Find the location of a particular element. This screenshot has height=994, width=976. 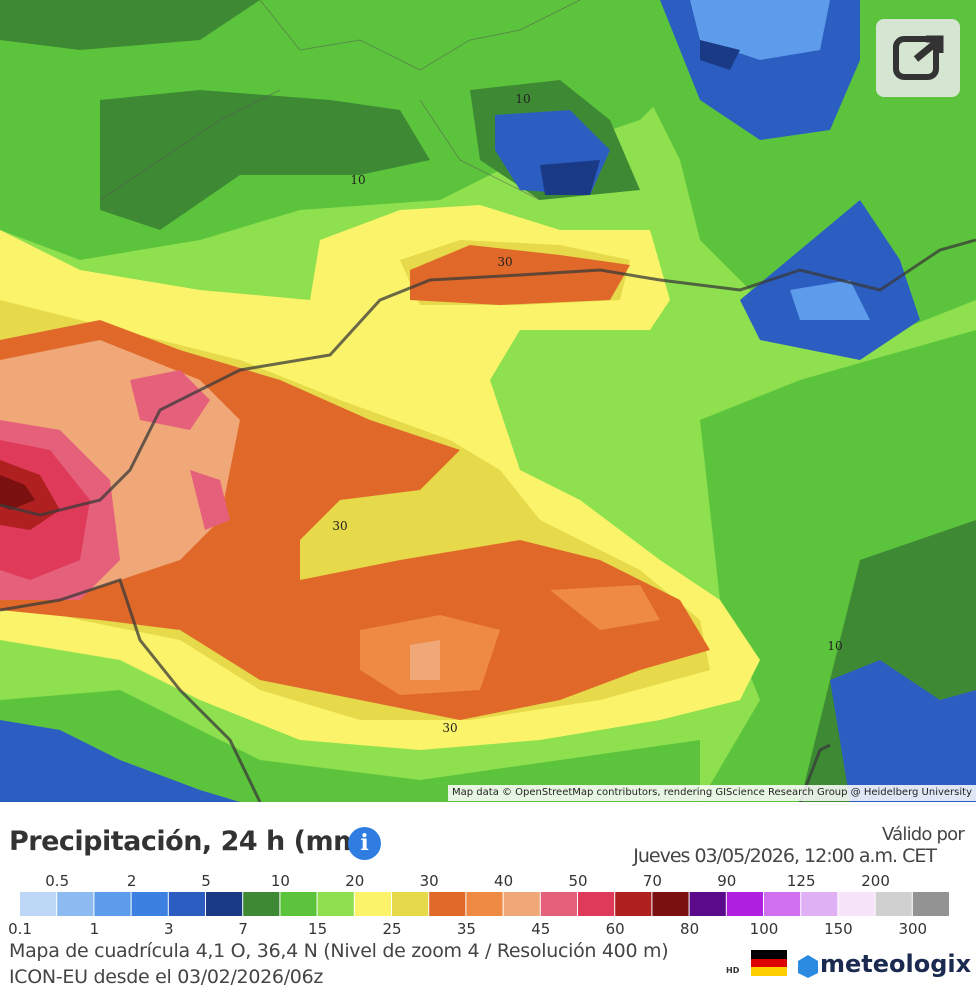

legend-label: 45 is located at coordinates (540, 929).